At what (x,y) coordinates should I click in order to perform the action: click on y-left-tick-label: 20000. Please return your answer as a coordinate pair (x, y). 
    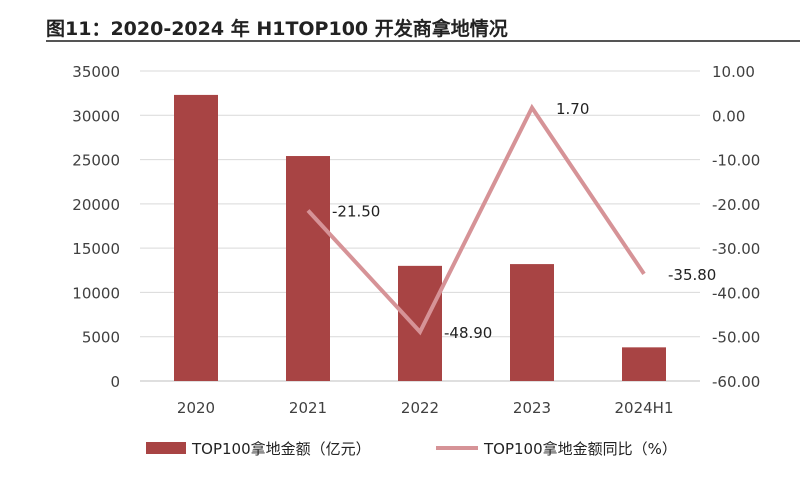
    Looking at the image, I should click on (96, 205).